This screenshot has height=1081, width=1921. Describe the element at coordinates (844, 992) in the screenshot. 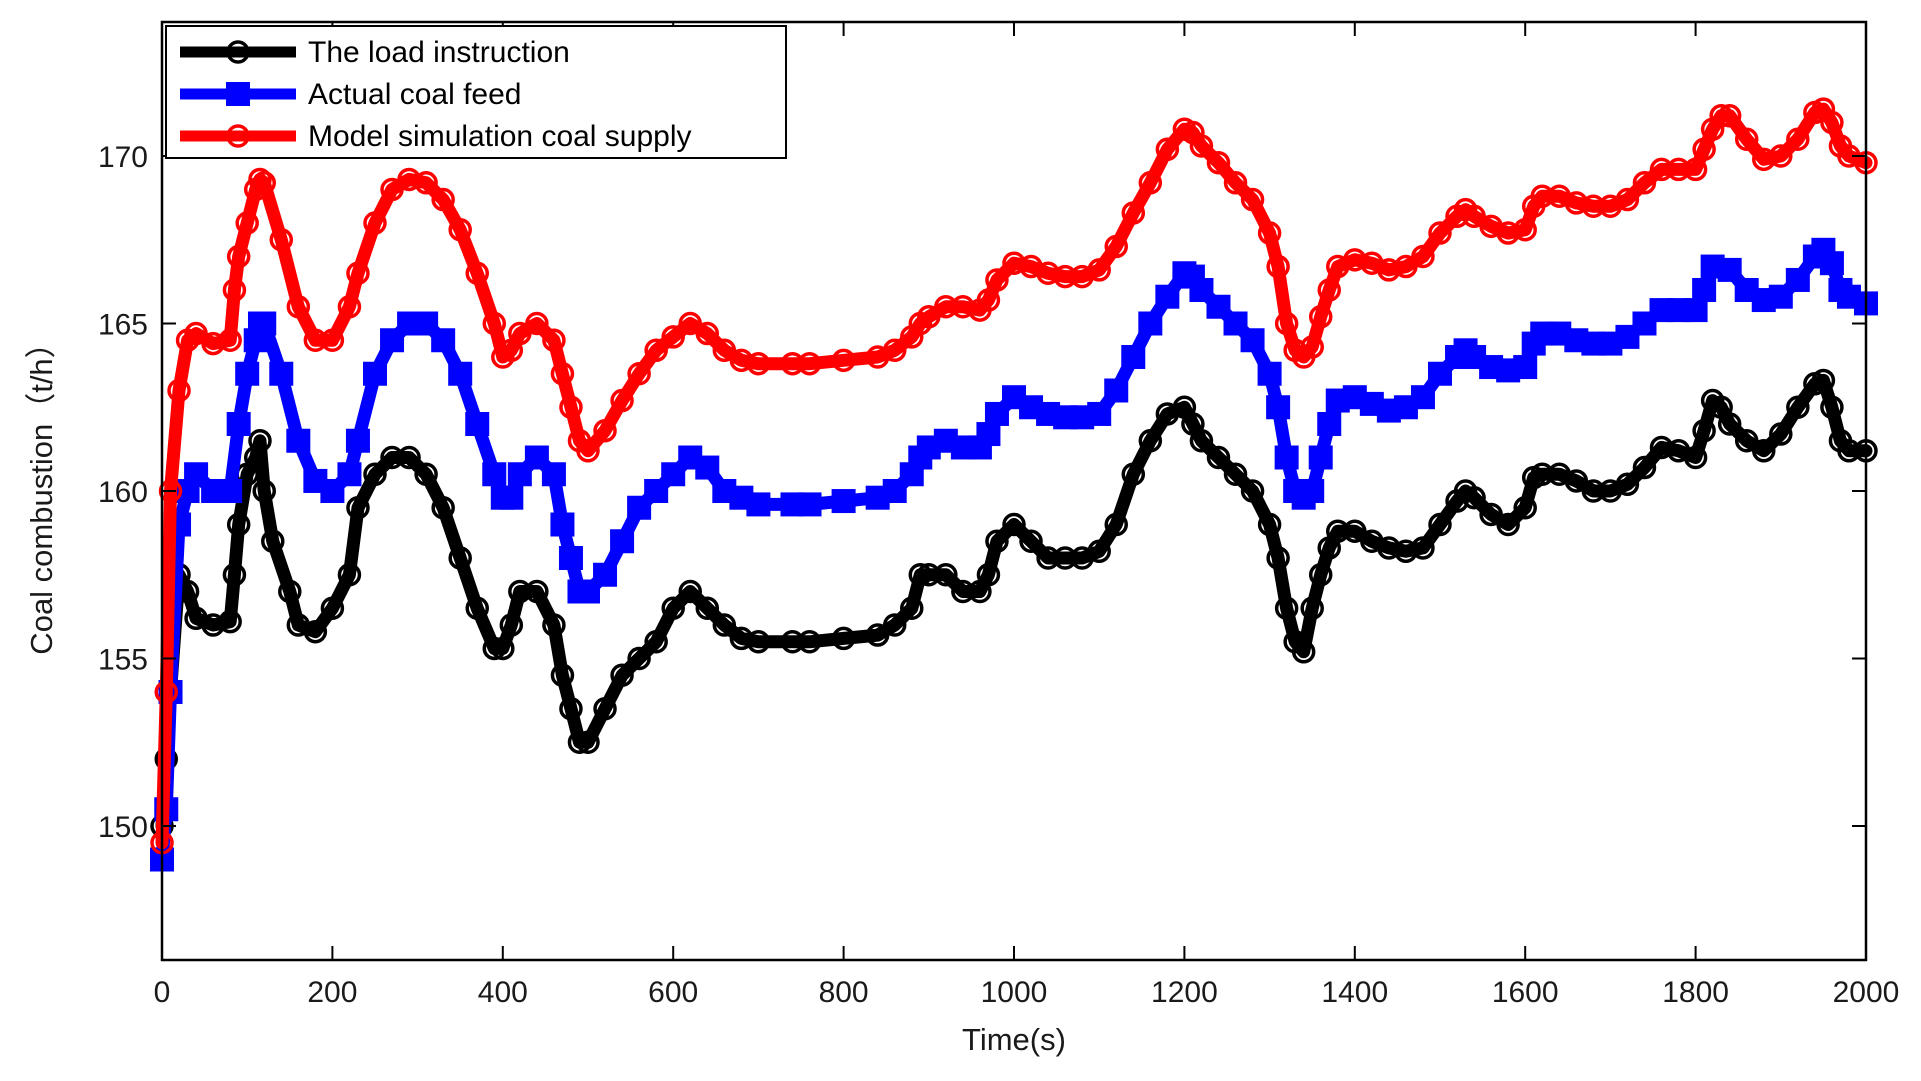

I see `x-tick-label: 800` at that location.